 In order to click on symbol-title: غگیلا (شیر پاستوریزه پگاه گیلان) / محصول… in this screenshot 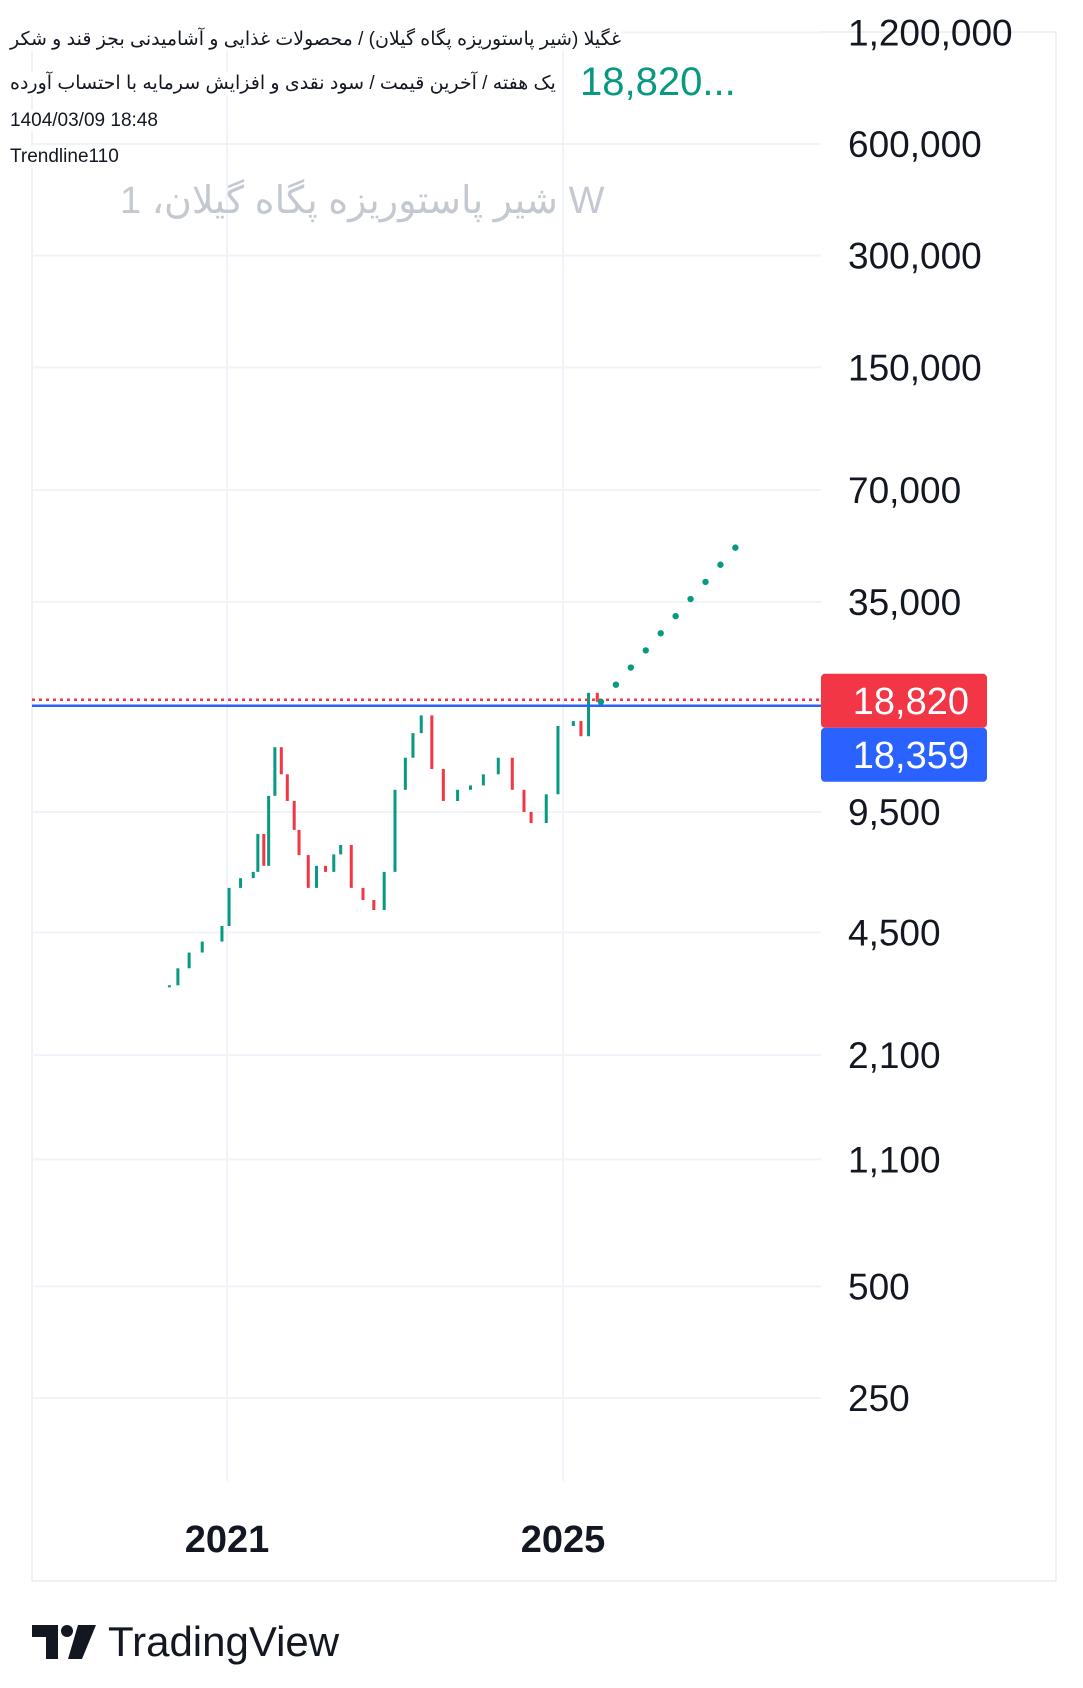, I will do `click(316, 39)`.